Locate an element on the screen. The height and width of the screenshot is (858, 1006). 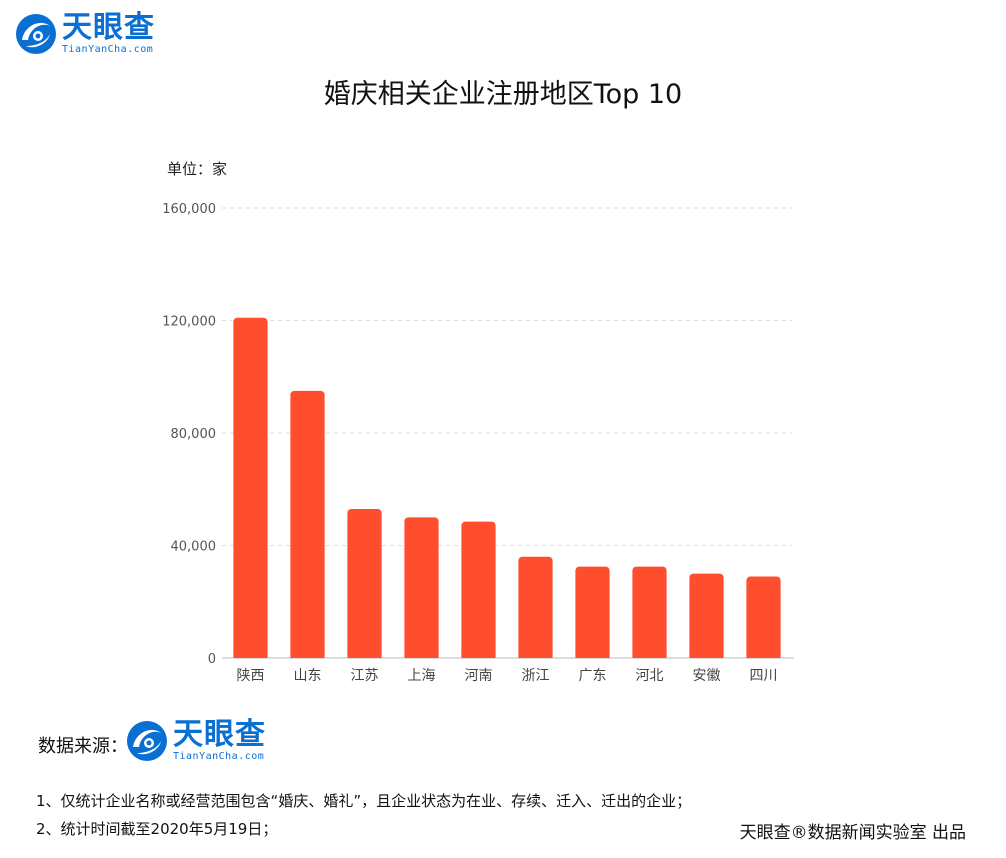
y-tick-label: 40,000 is located at coordinates (194, 547).